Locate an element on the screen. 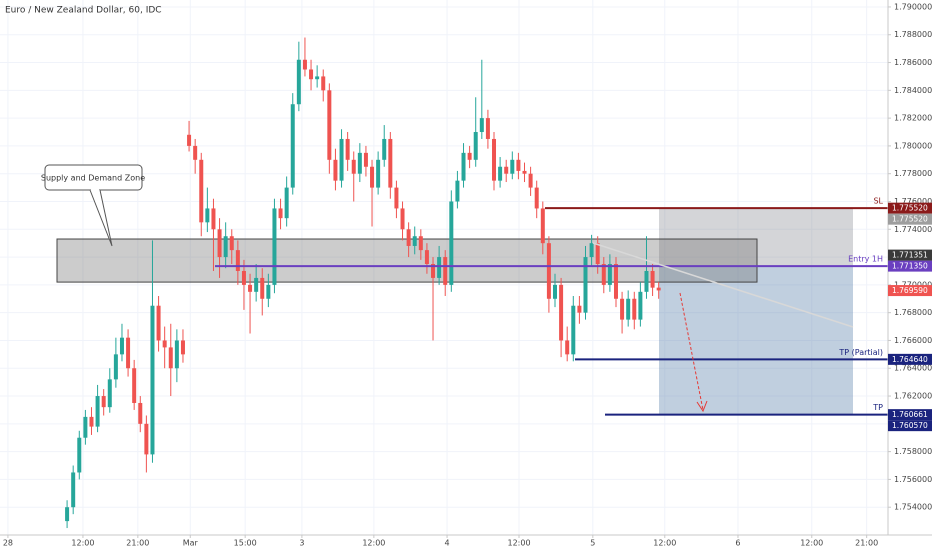 This screenshot has height=550, width=932. y-tick-label: 1.774000 is located at coordinates (913, 229).